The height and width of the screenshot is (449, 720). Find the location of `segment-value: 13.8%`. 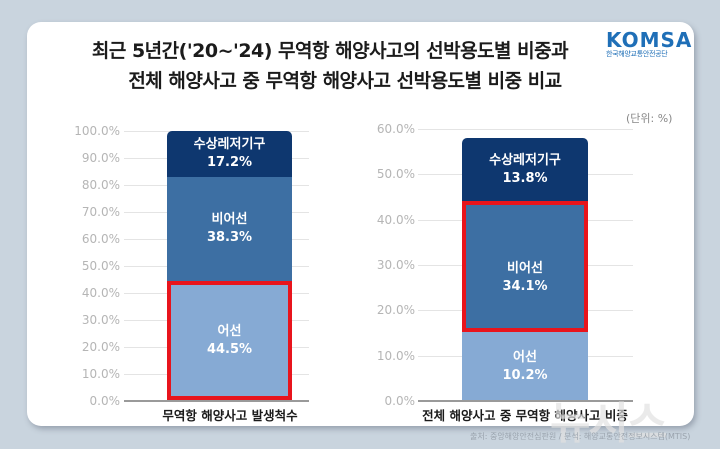

segment-value: 13.8% is located at coordinates (525, 178).